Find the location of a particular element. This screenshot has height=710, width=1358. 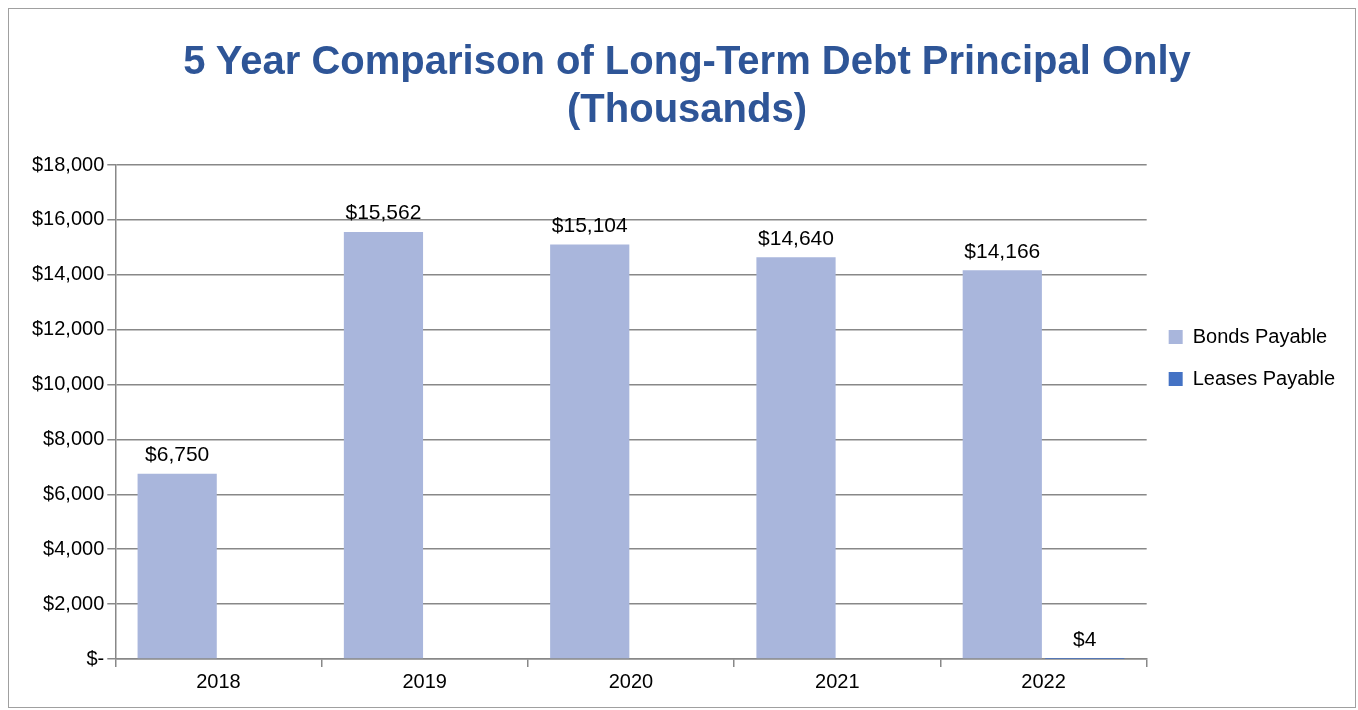

text: 5 Year Comparison of Long-Term Debt Principal Only is located at coordinates (687, 60).